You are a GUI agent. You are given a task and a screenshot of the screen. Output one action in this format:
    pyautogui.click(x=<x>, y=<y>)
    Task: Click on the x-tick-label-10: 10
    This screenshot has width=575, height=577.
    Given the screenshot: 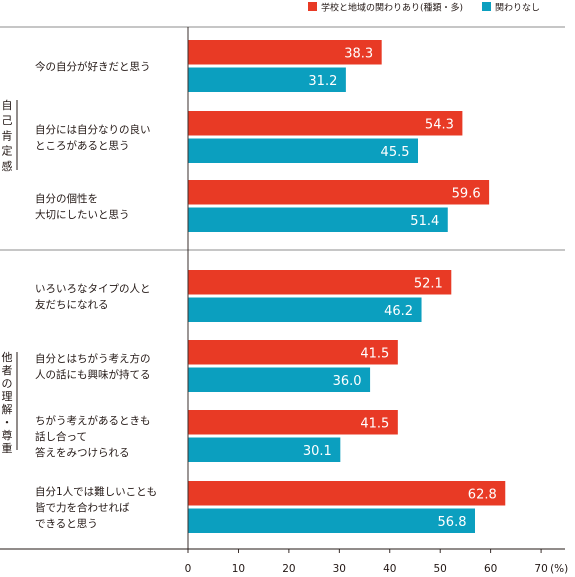 What is the action you would take?
    pyautogui.click(x=238, y=569)
    